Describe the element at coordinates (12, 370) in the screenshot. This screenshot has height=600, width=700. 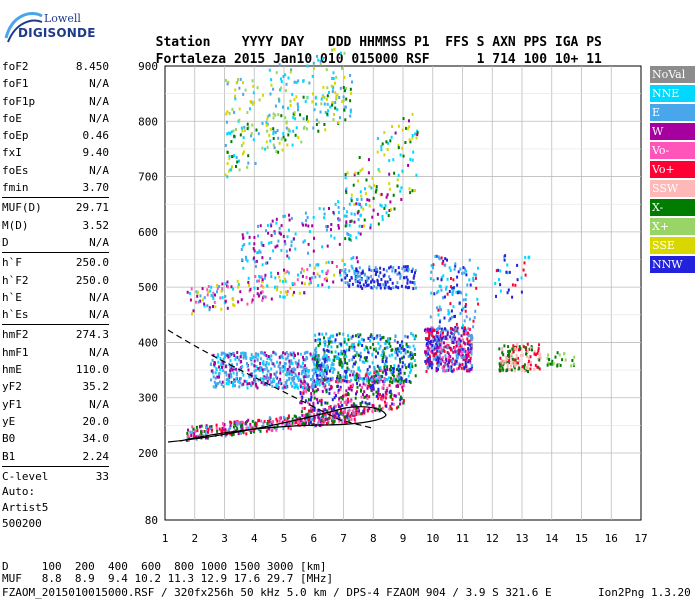
I see `param-name: hmE` at that location.